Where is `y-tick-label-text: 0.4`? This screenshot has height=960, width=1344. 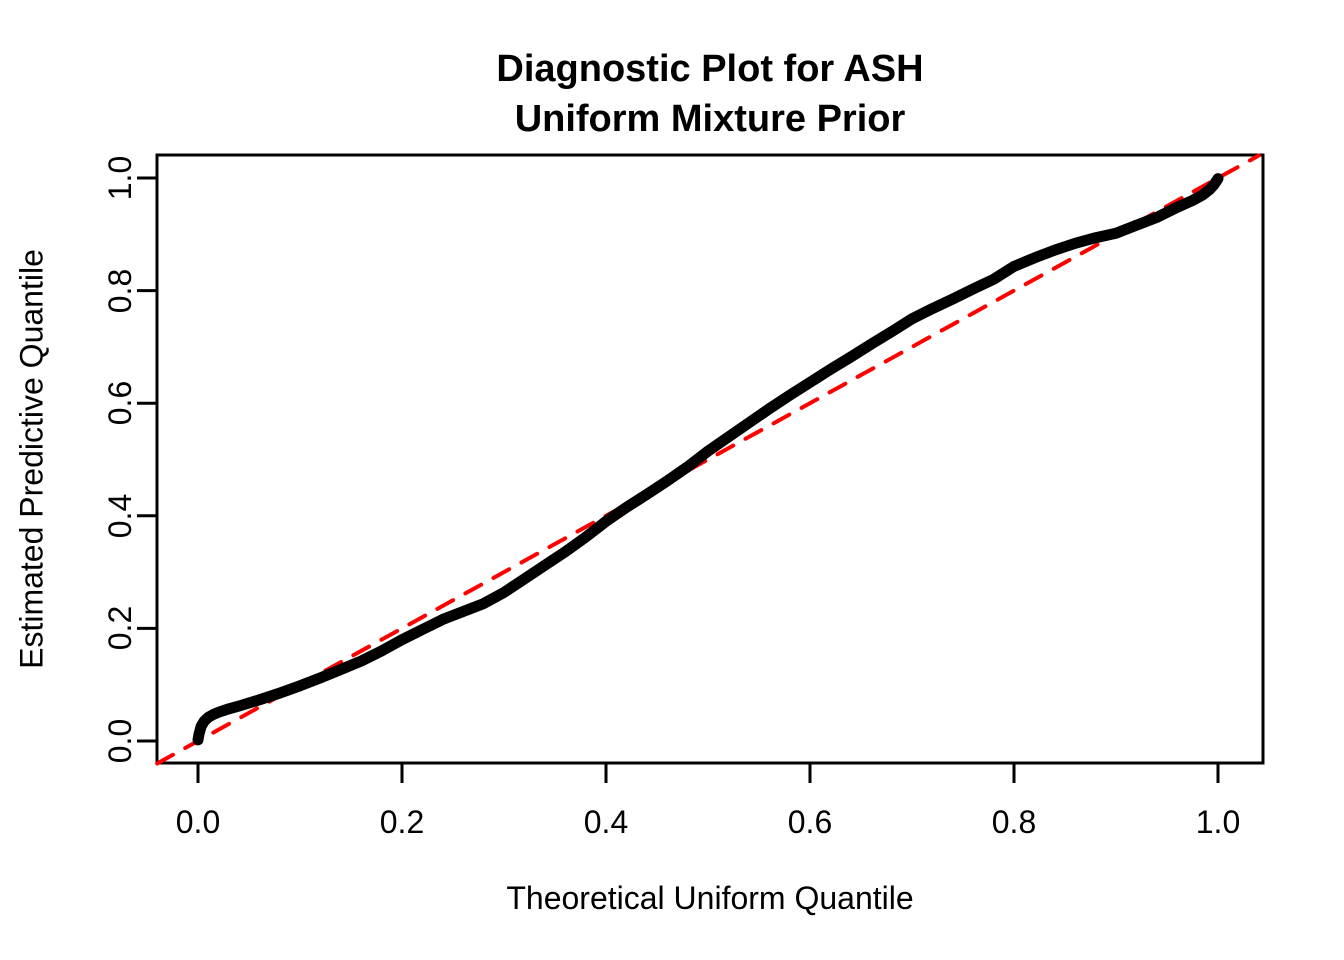 y-tick-label-text: 0.4 is located at coordinates (120, 516).